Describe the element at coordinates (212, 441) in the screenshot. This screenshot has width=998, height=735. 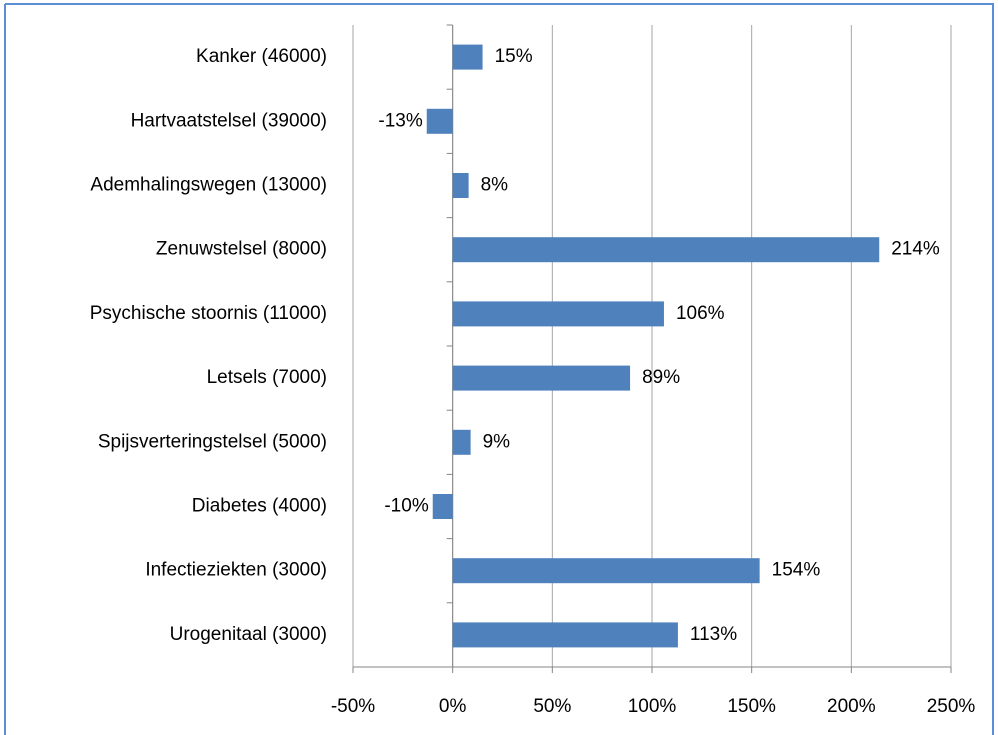
I see `y-tick-label: Spijsverteringstelsel (5000)` at that location.